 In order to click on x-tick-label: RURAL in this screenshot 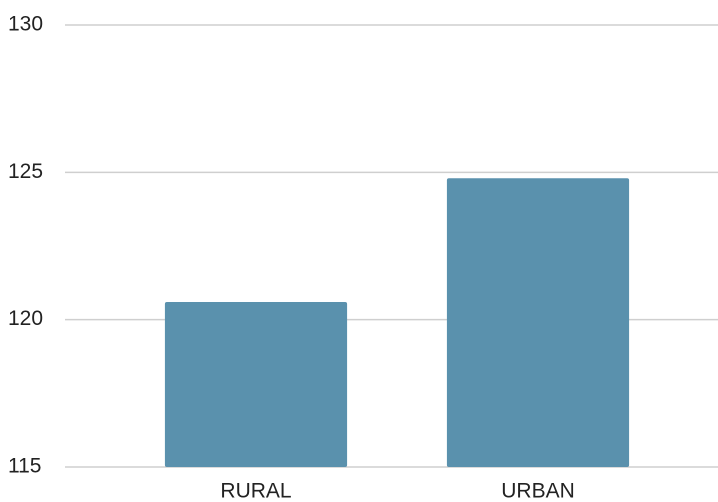, I will do `click(255, 491)`.